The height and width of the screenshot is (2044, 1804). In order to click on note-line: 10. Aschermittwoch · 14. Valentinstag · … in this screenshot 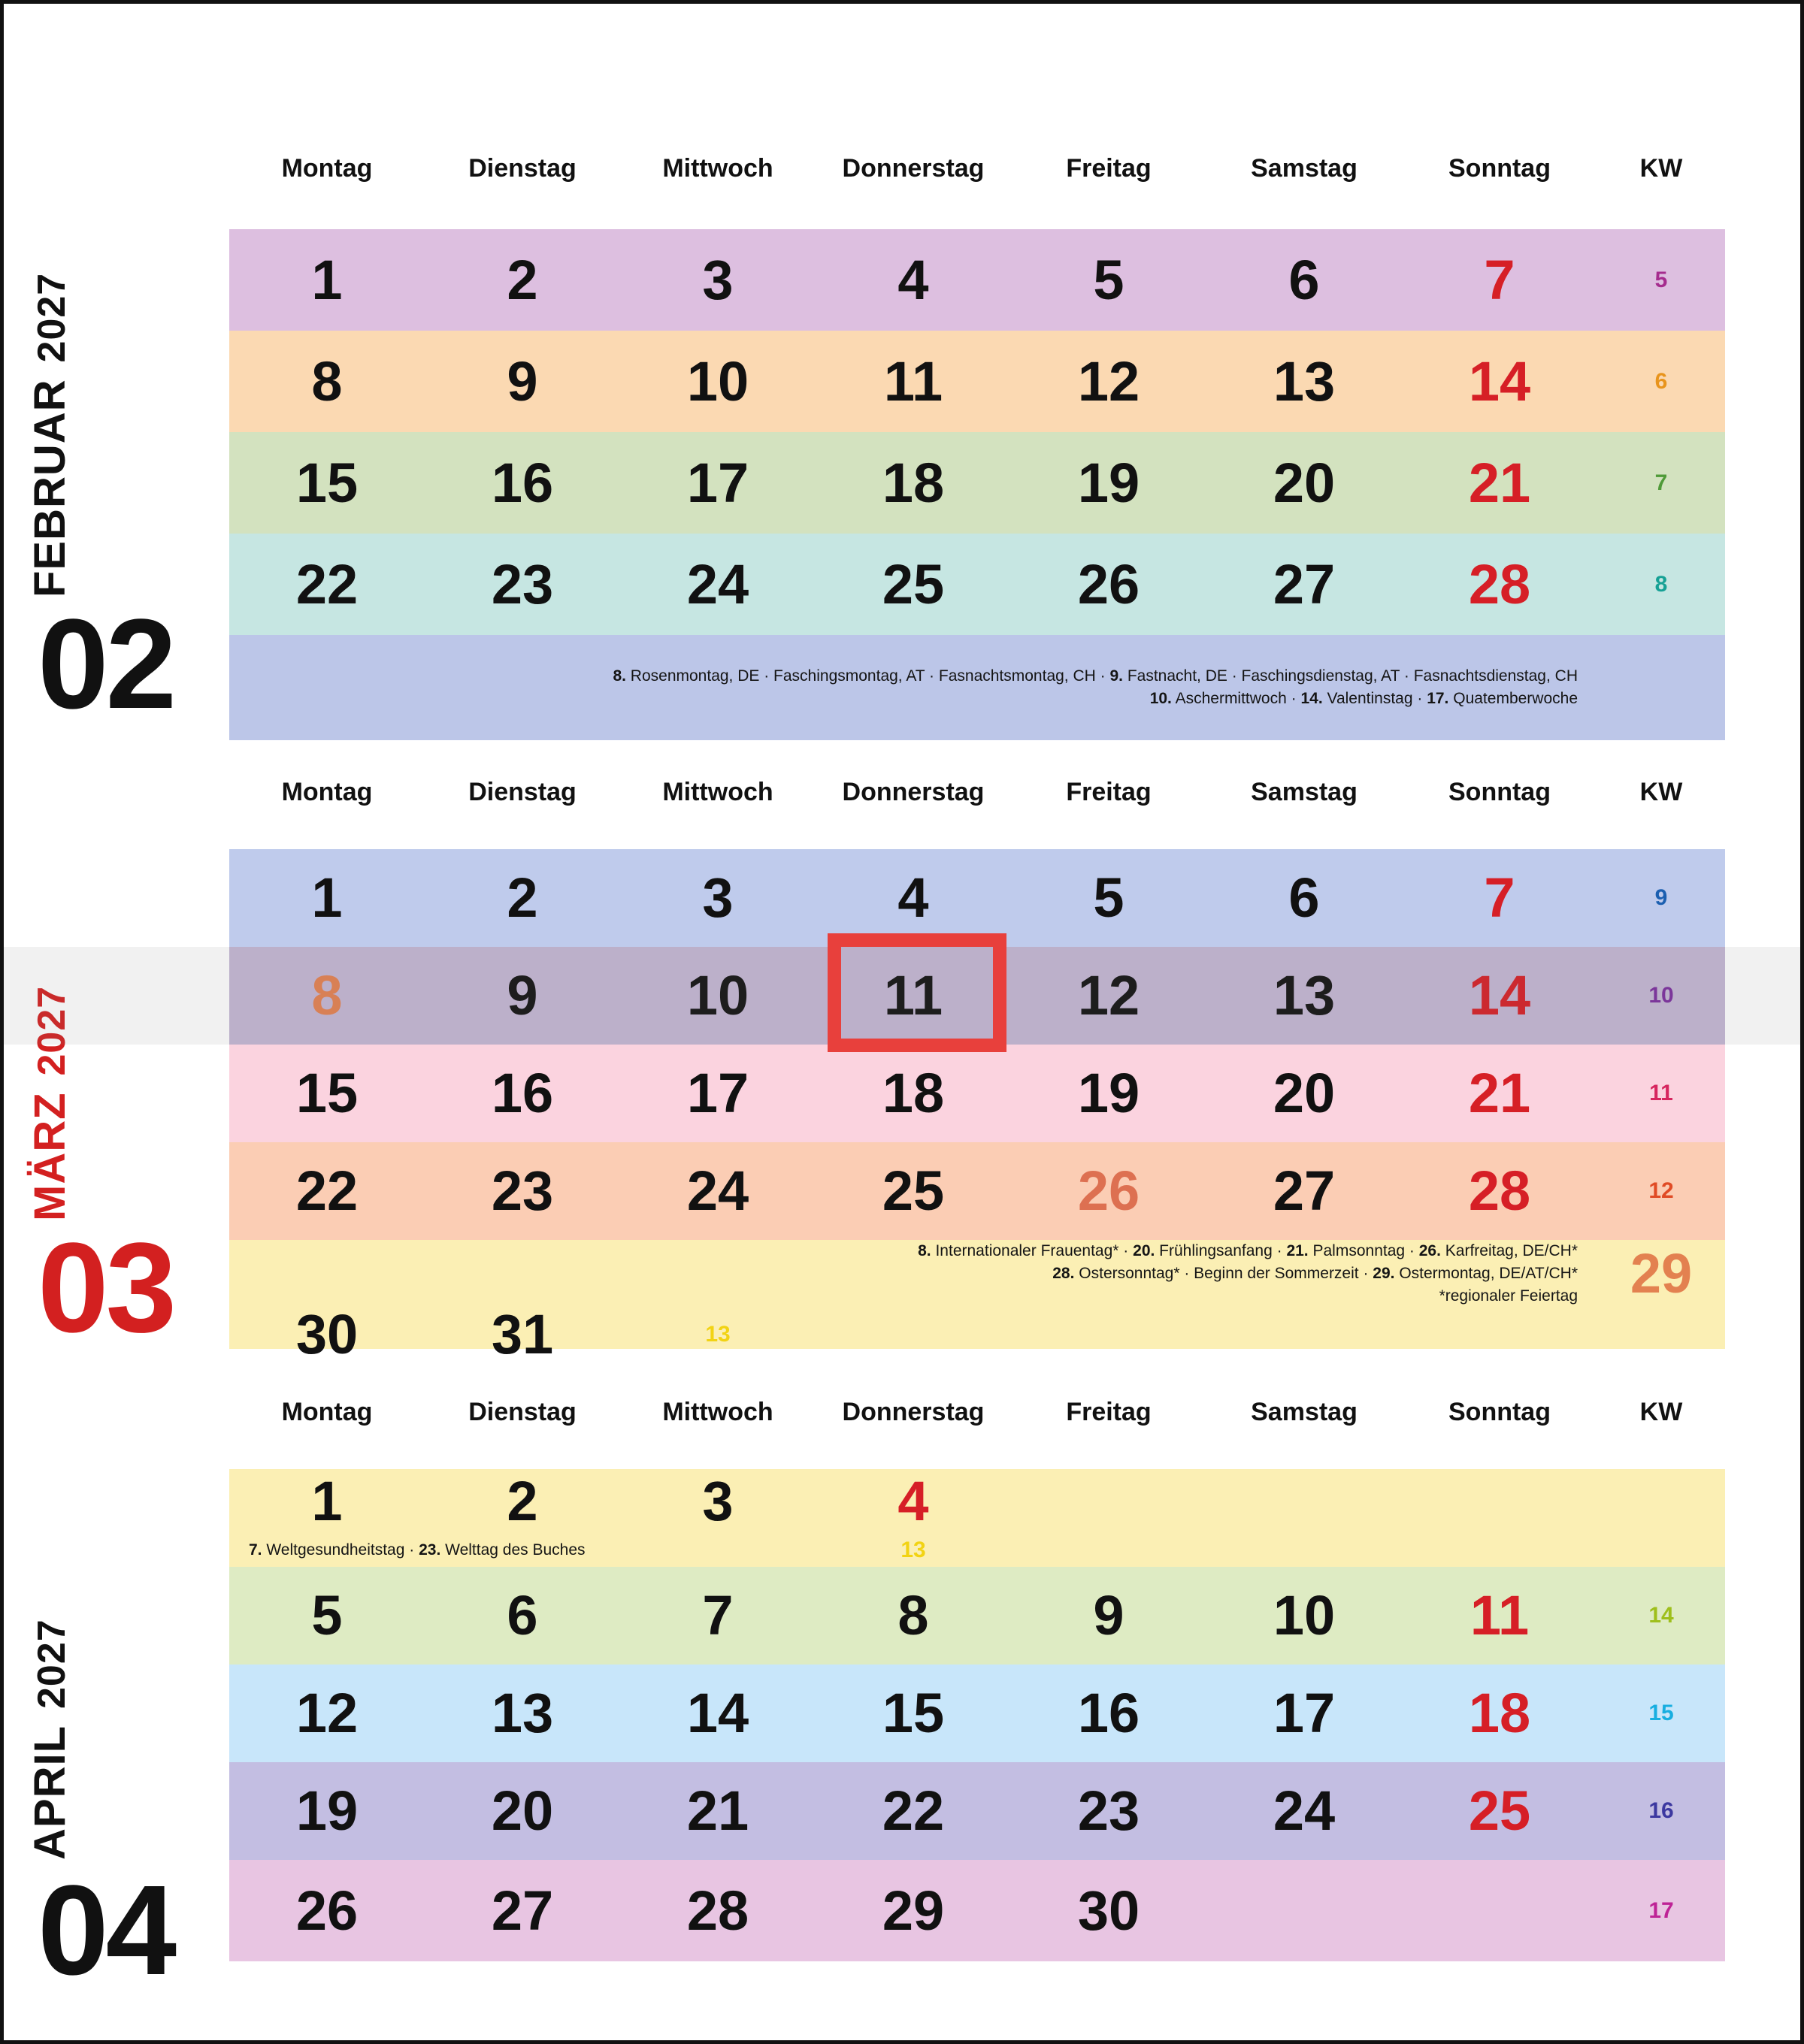, I will do `click(1363, 698)`.